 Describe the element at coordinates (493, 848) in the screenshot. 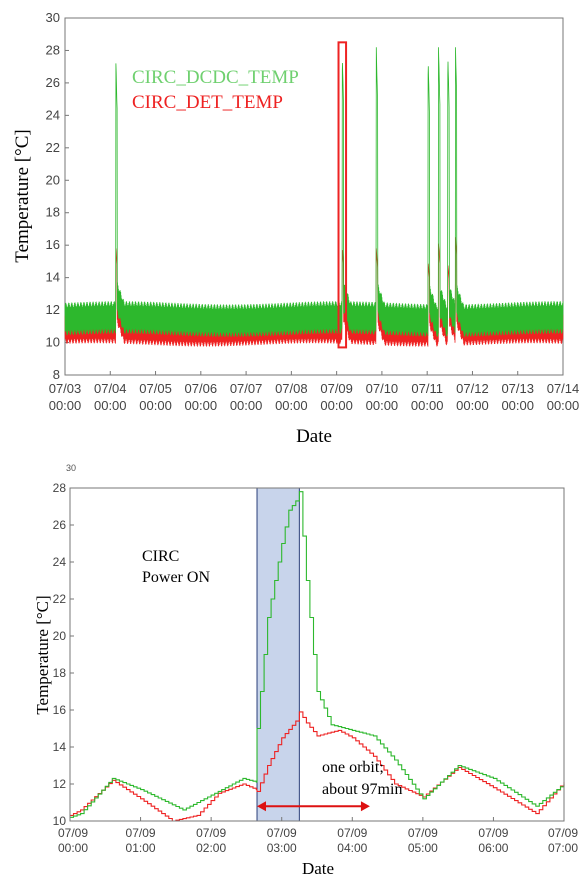

I see `bottom-x-tick-label: 06:00` at that location.